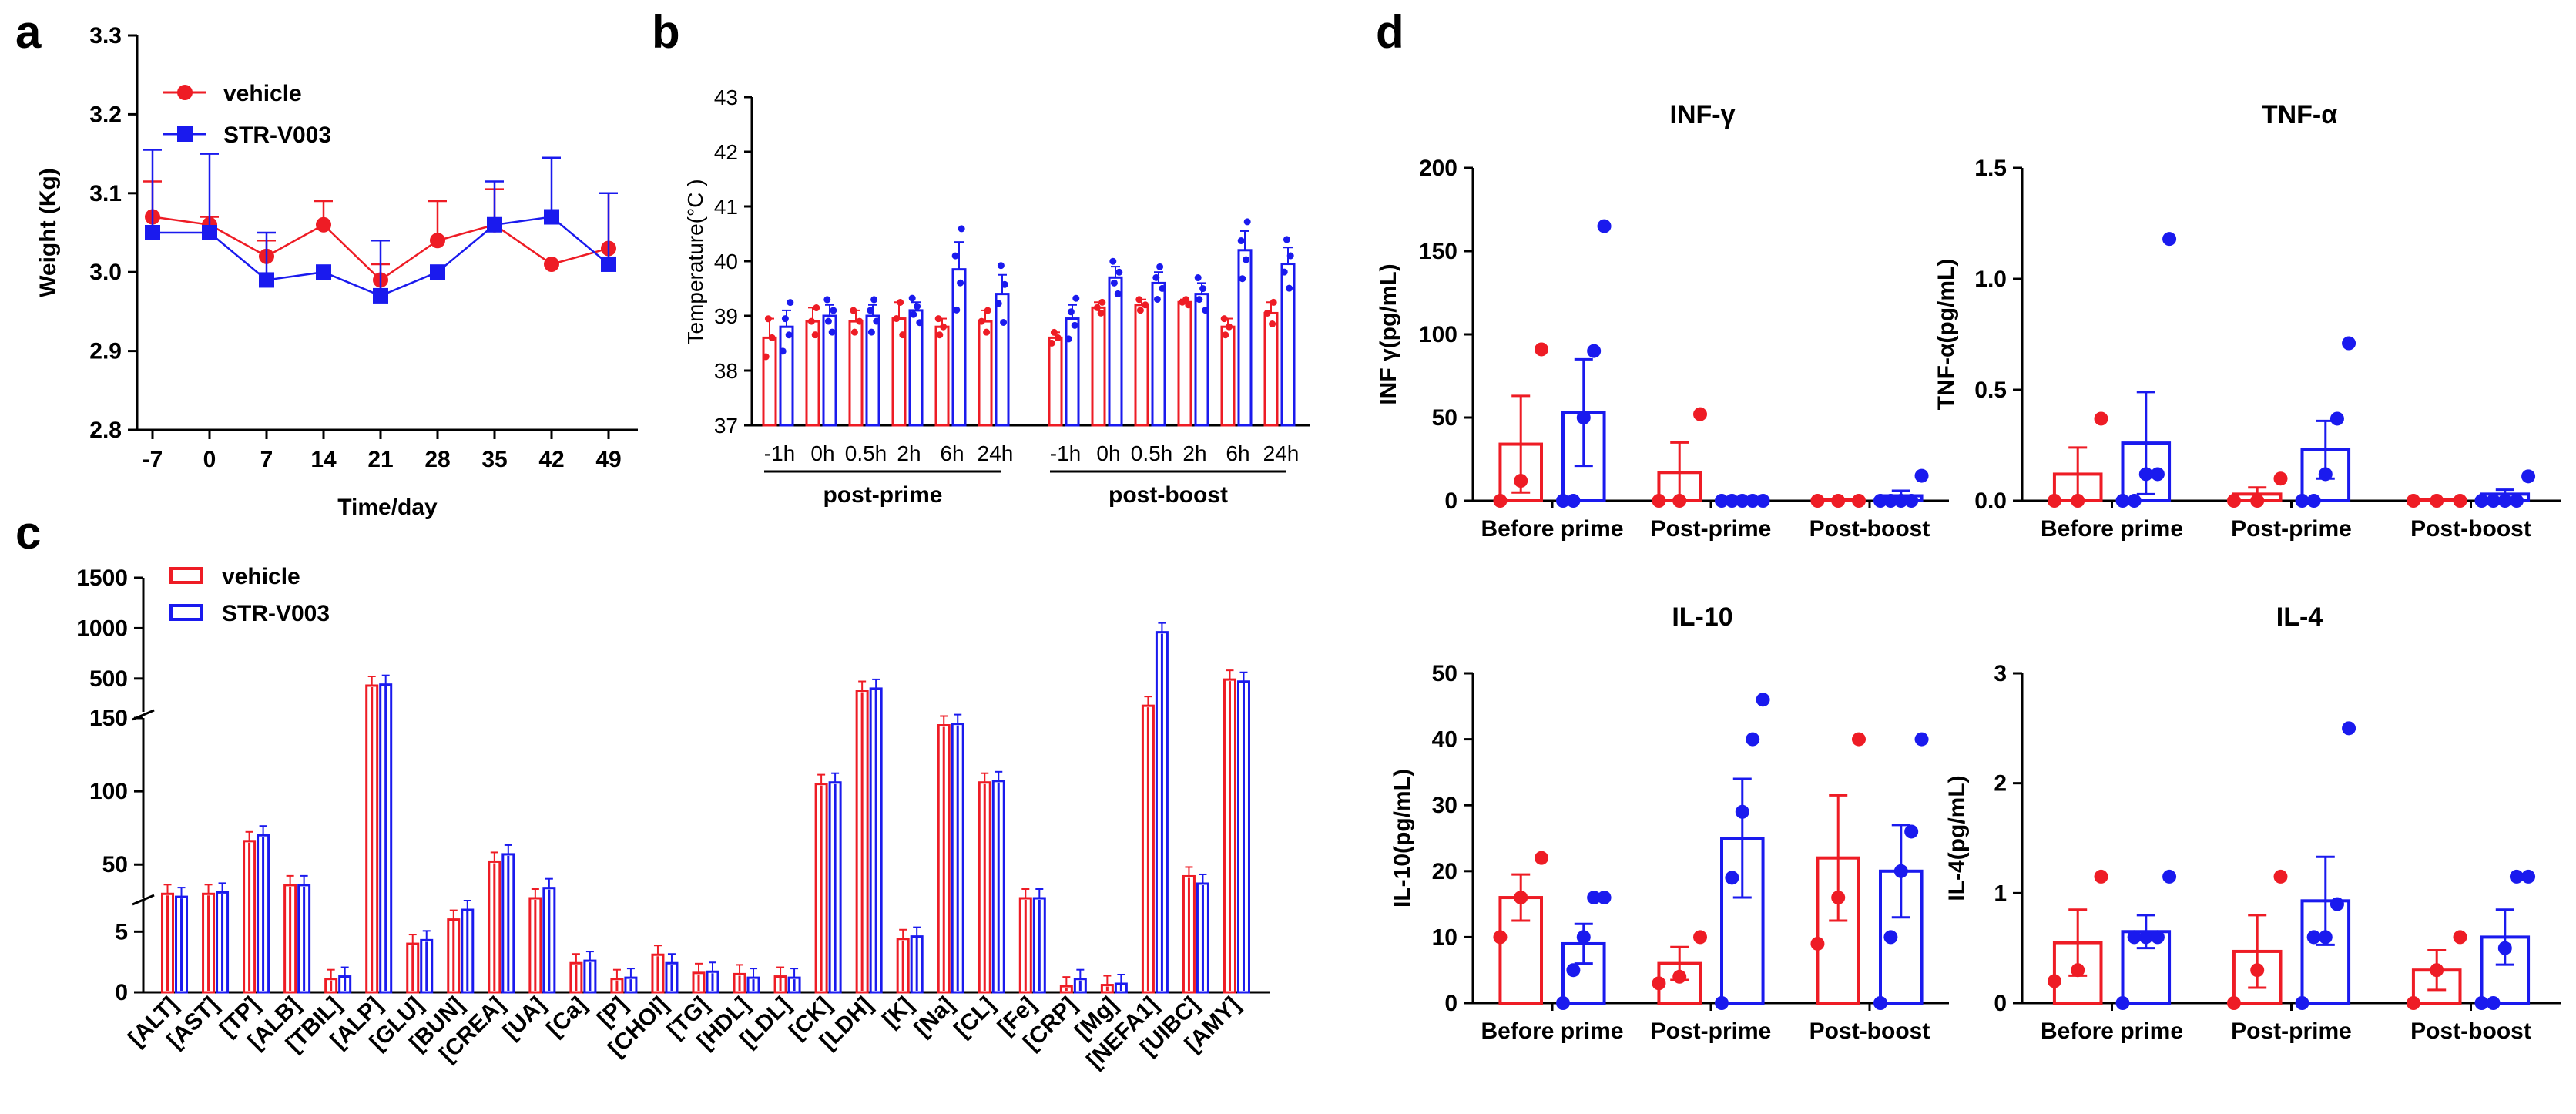 This screenshot has width=2576, height=1114. What do you see at coordinates (1444, 937) in the screenshot?
I see `y-tick-label: 10` at bounding box center [1444, 937].